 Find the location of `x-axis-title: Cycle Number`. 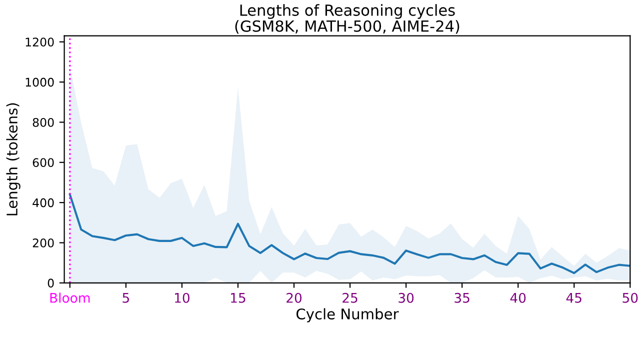

x-axis-title: Cycle Number is located at coordinates (347, 315).